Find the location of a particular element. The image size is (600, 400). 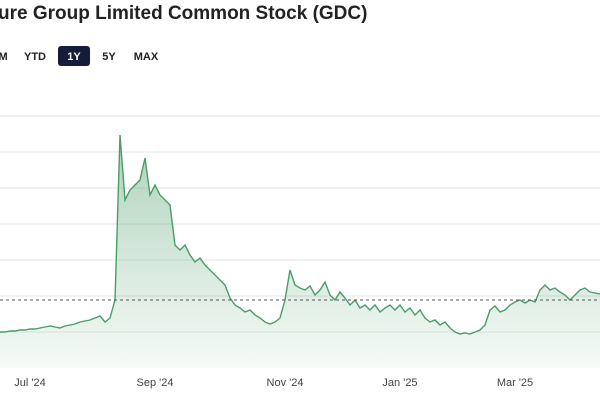

range-button-bg is located at coordinates (74, 56).